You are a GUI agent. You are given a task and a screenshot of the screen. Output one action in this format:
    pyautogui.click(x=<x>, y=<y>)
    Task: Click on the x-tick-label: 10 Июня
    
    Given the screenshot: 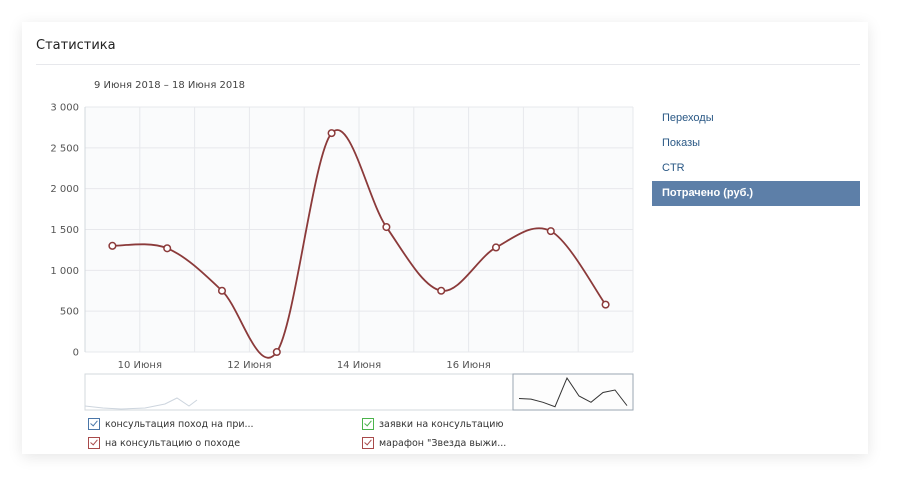 What is the action you would take?
    pyautogui.click(x=140, y=365)
    